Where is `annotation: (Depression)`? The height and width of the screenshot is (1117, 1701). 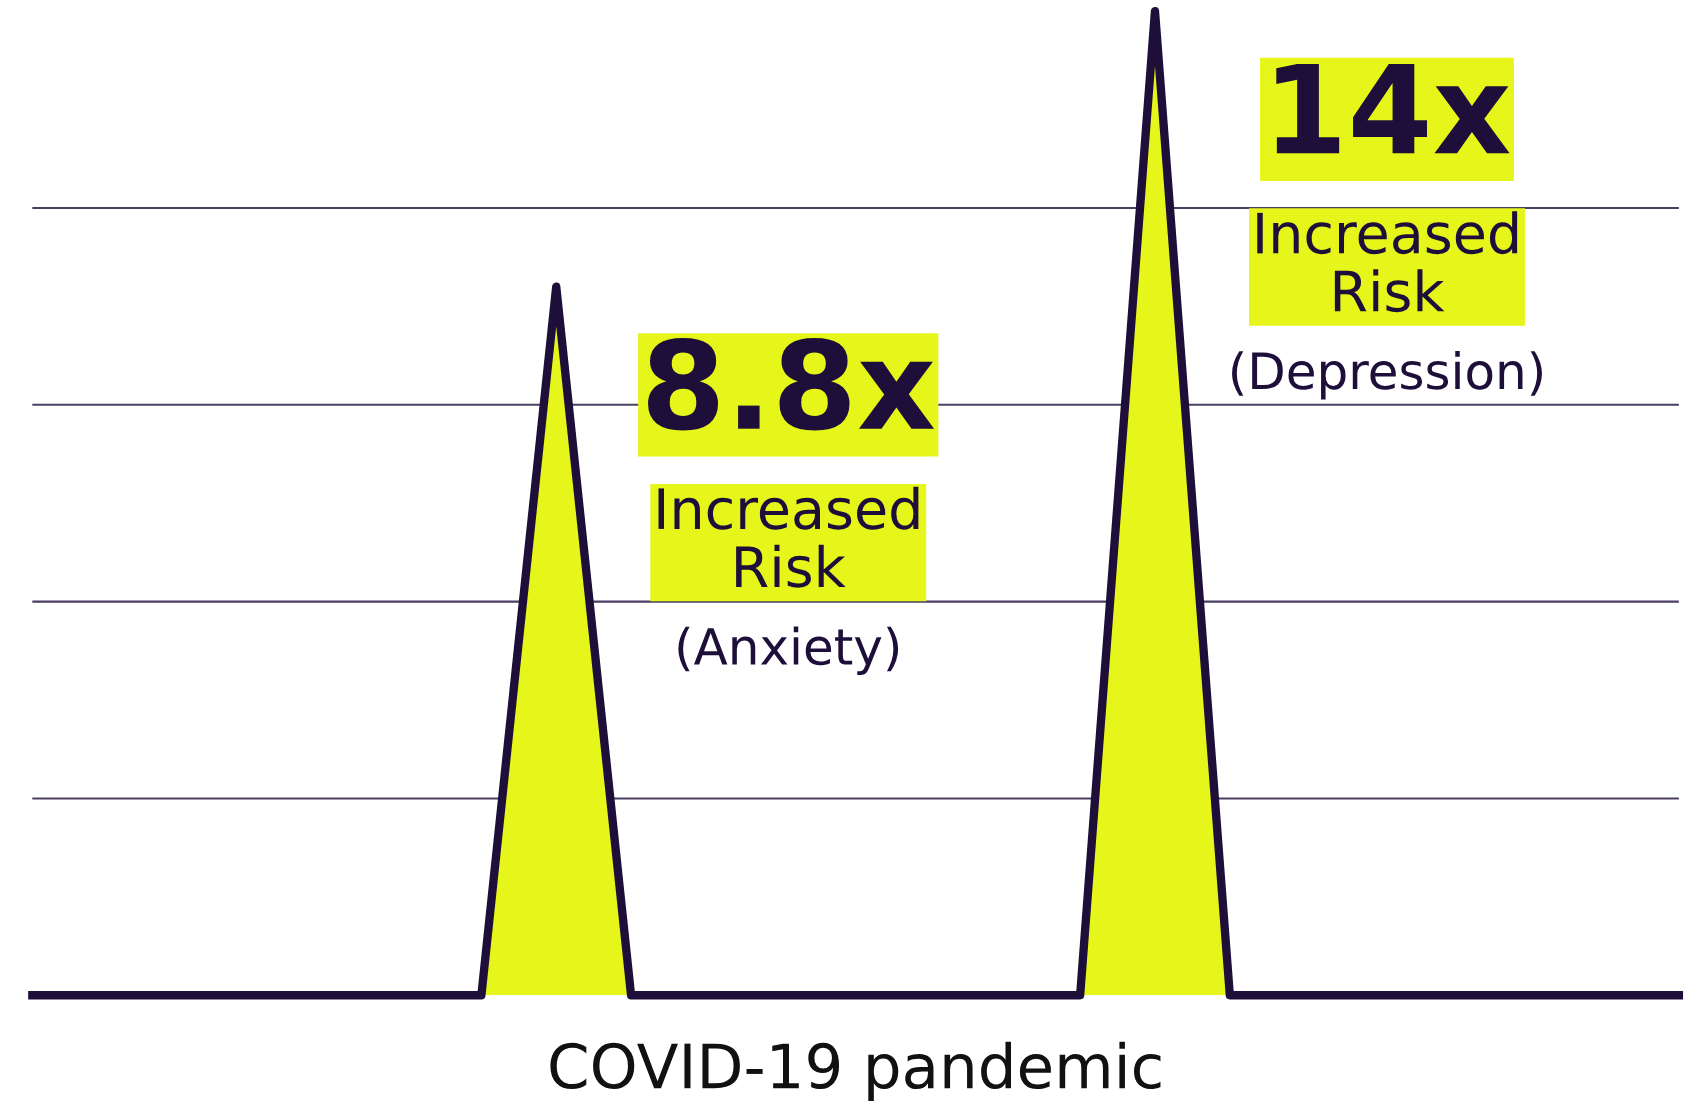 annotation: (Depression) is located at coordinates (1387, 375).